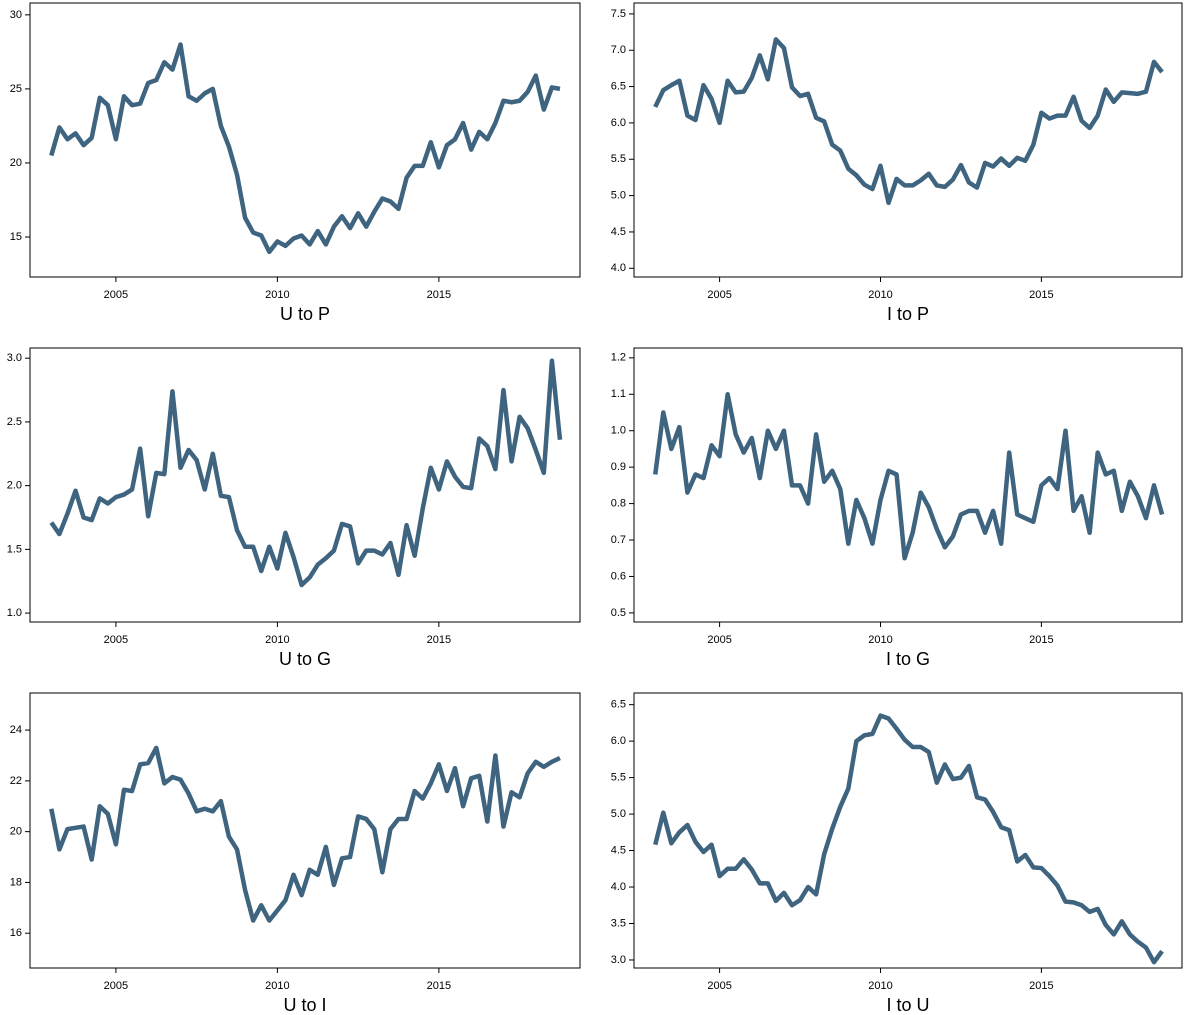 The image size is (1186, 1015). Describe the element at coordinates (618, 14) in the screenshot. I see `y-tick-label: 7.5` at that location.